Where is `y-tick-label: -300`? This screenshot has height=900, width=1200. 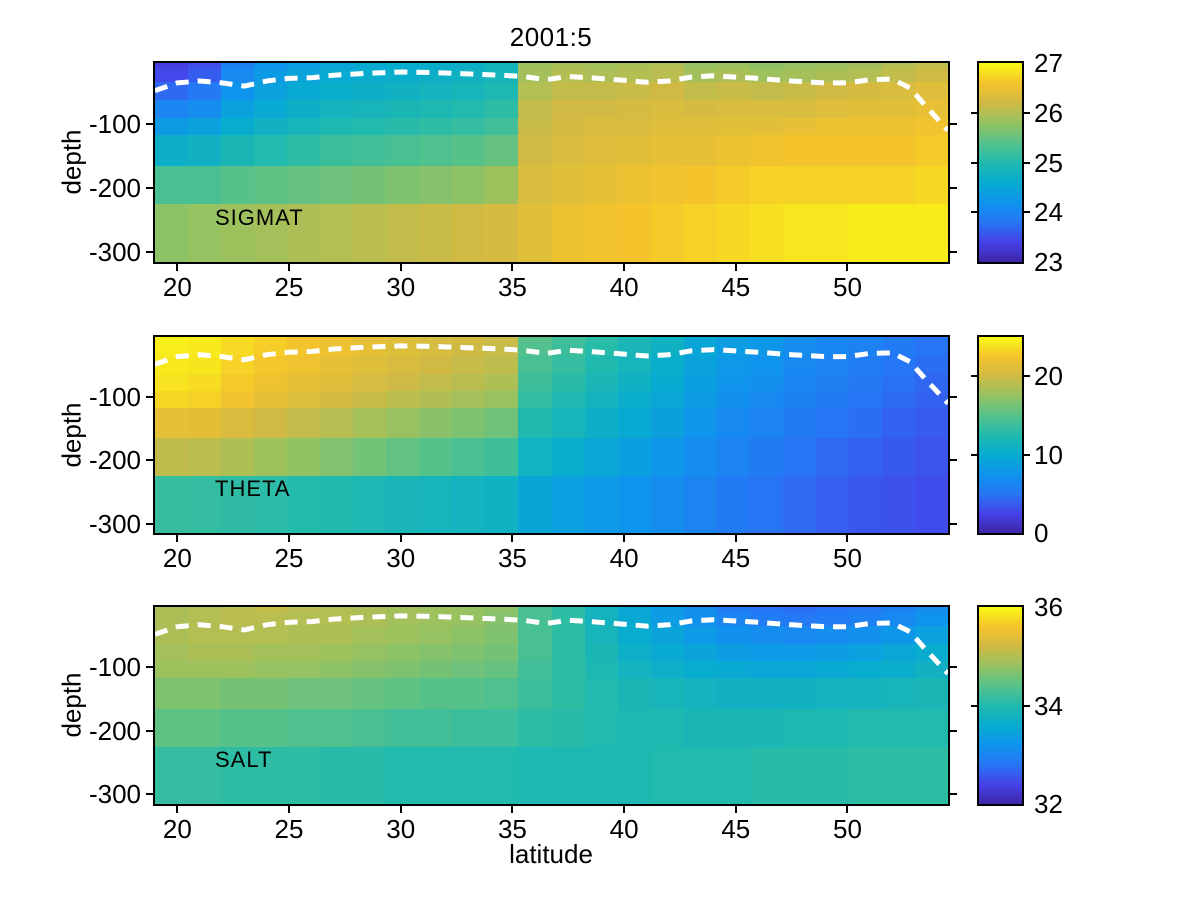 y-tick-label: -300 is located at coordinates (114, 252).